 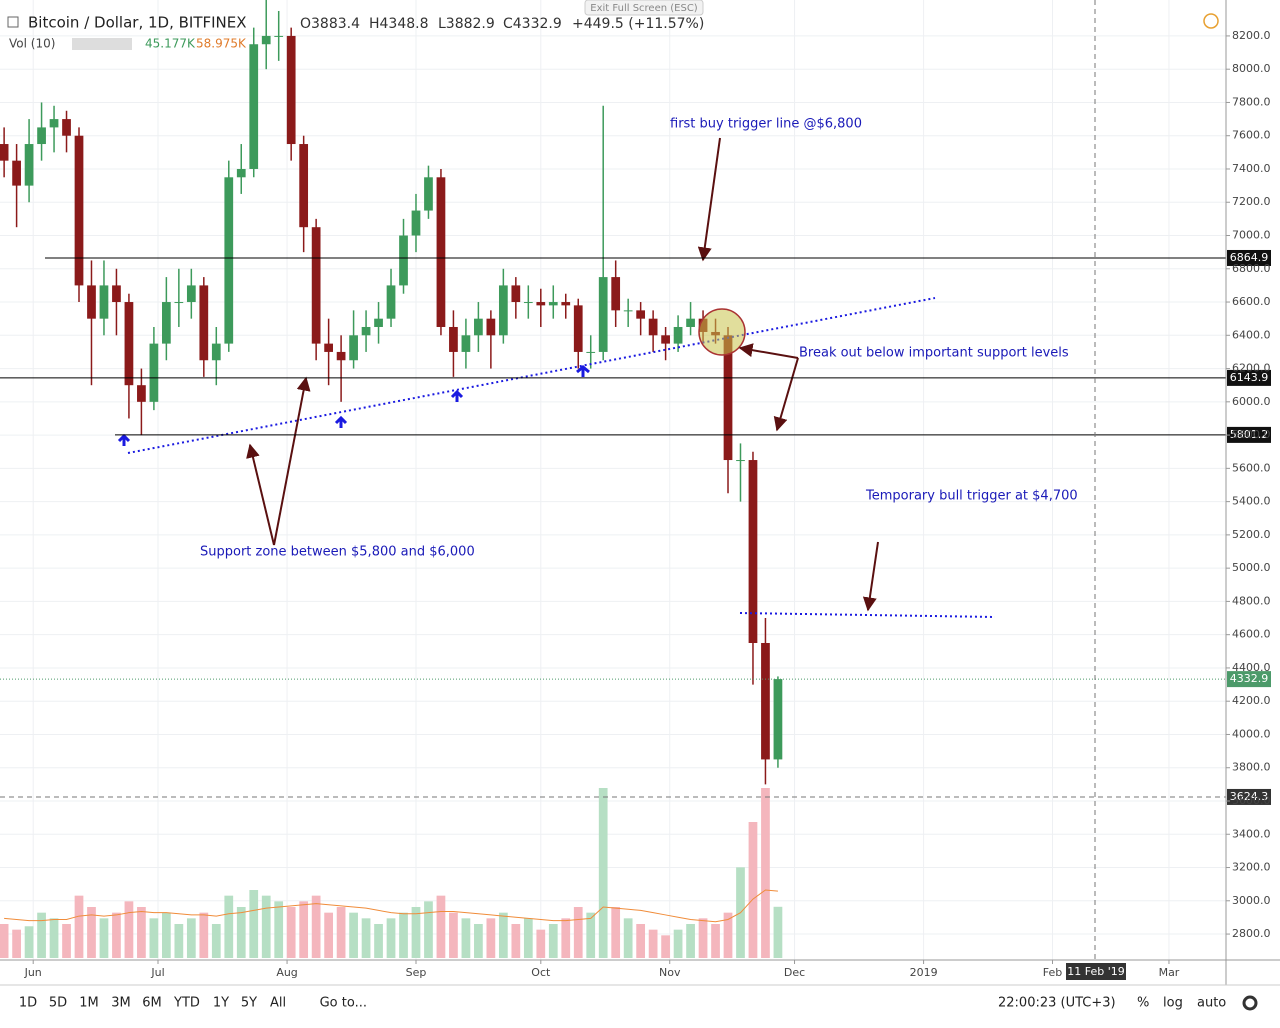 I want to click on highlight-circle, so click(x=722, y=332).